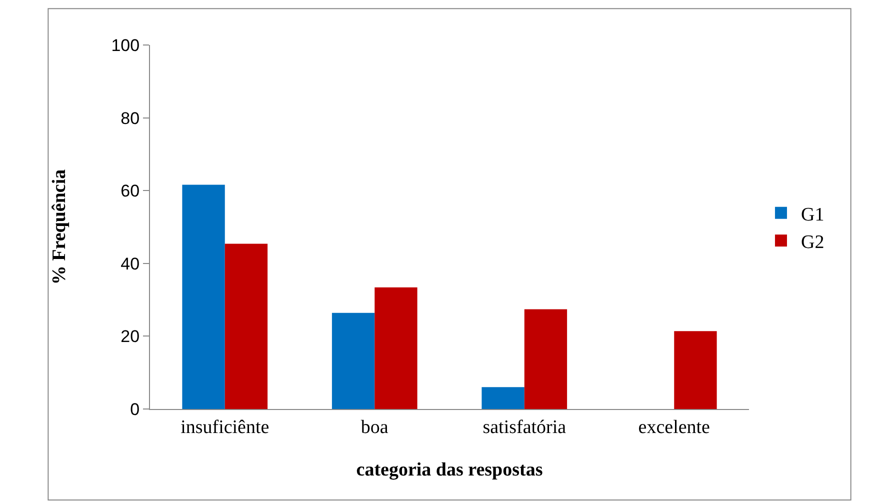 The image size is (869, 504). What do you see at coordinates (130, 191) in the screenshot?
I see `y-tick-label: 60` at bounding box center [130, 191].